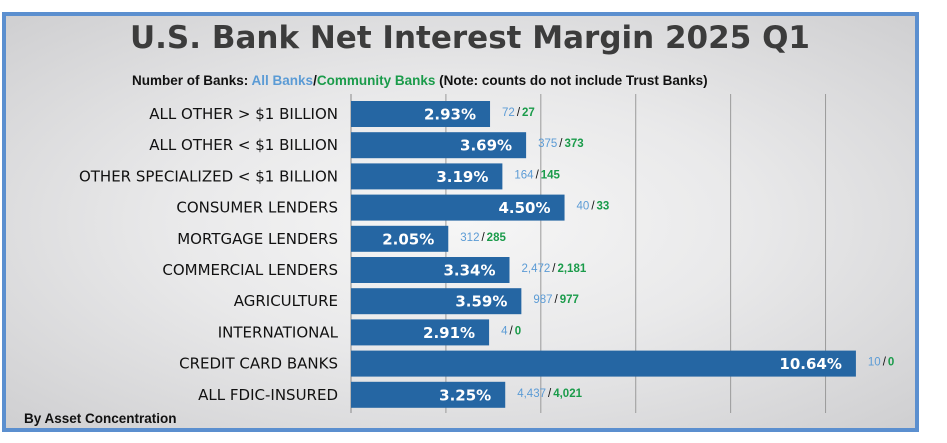 This screenshot has width=947, height=443. I want to click on value-label: 3.25%, so click(465, 395).